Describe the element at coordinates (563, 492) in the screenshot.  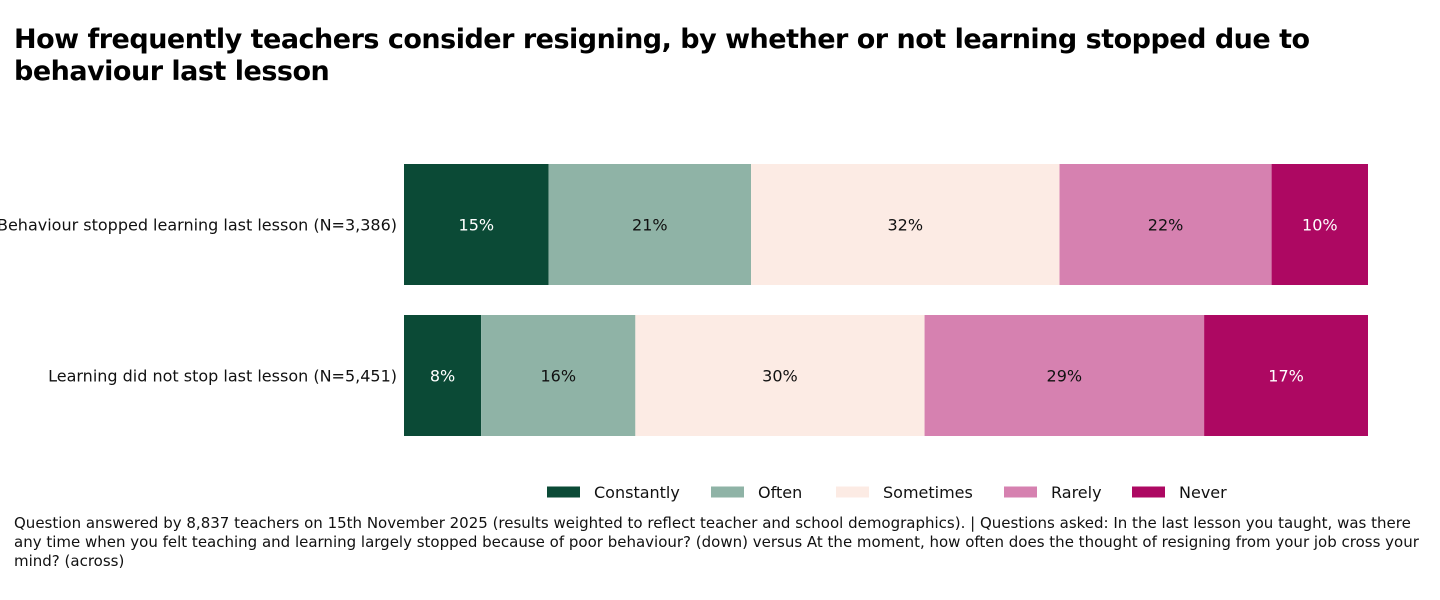
I see `legend-swatch-constantly` at that location.